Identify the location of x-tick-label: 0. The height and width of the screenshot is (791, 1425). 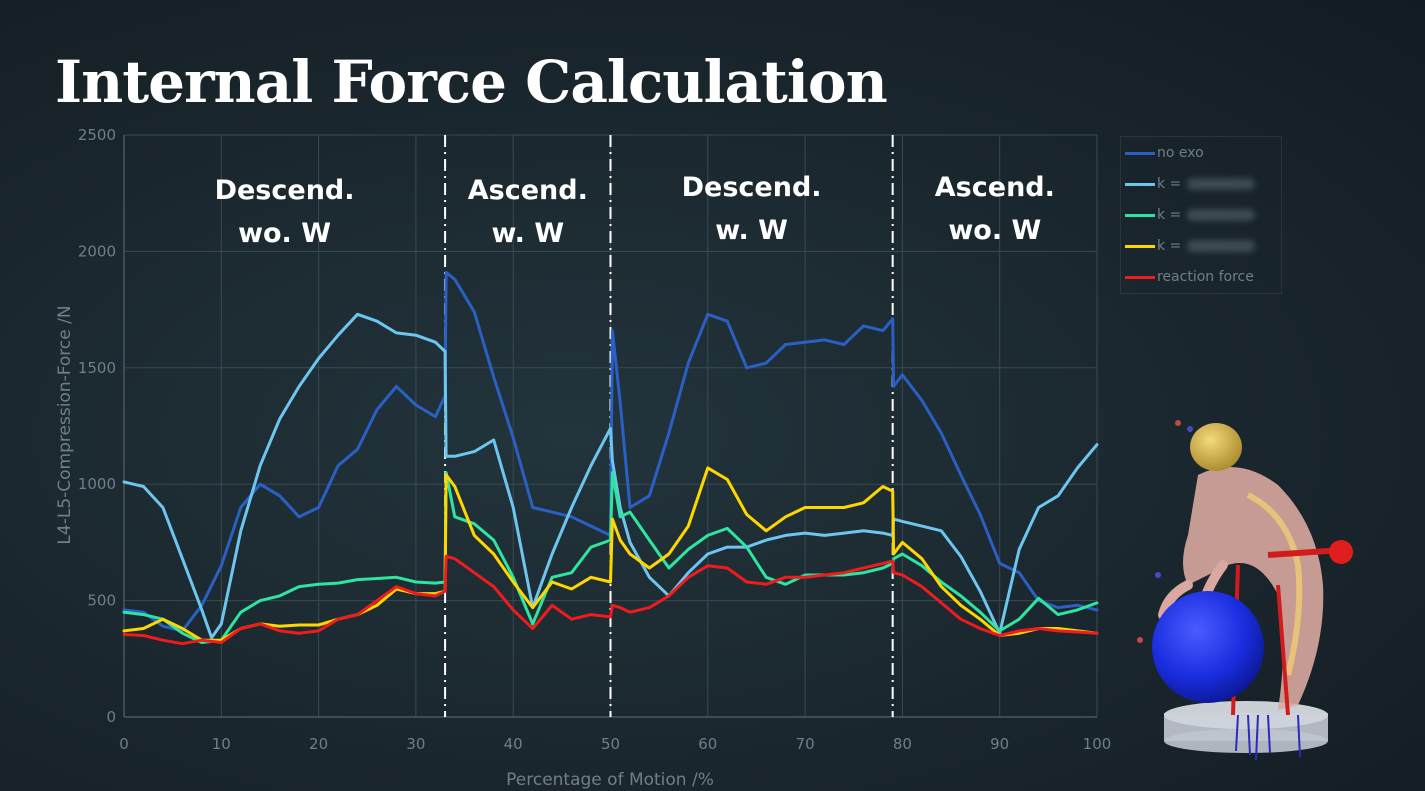
(124, 744).